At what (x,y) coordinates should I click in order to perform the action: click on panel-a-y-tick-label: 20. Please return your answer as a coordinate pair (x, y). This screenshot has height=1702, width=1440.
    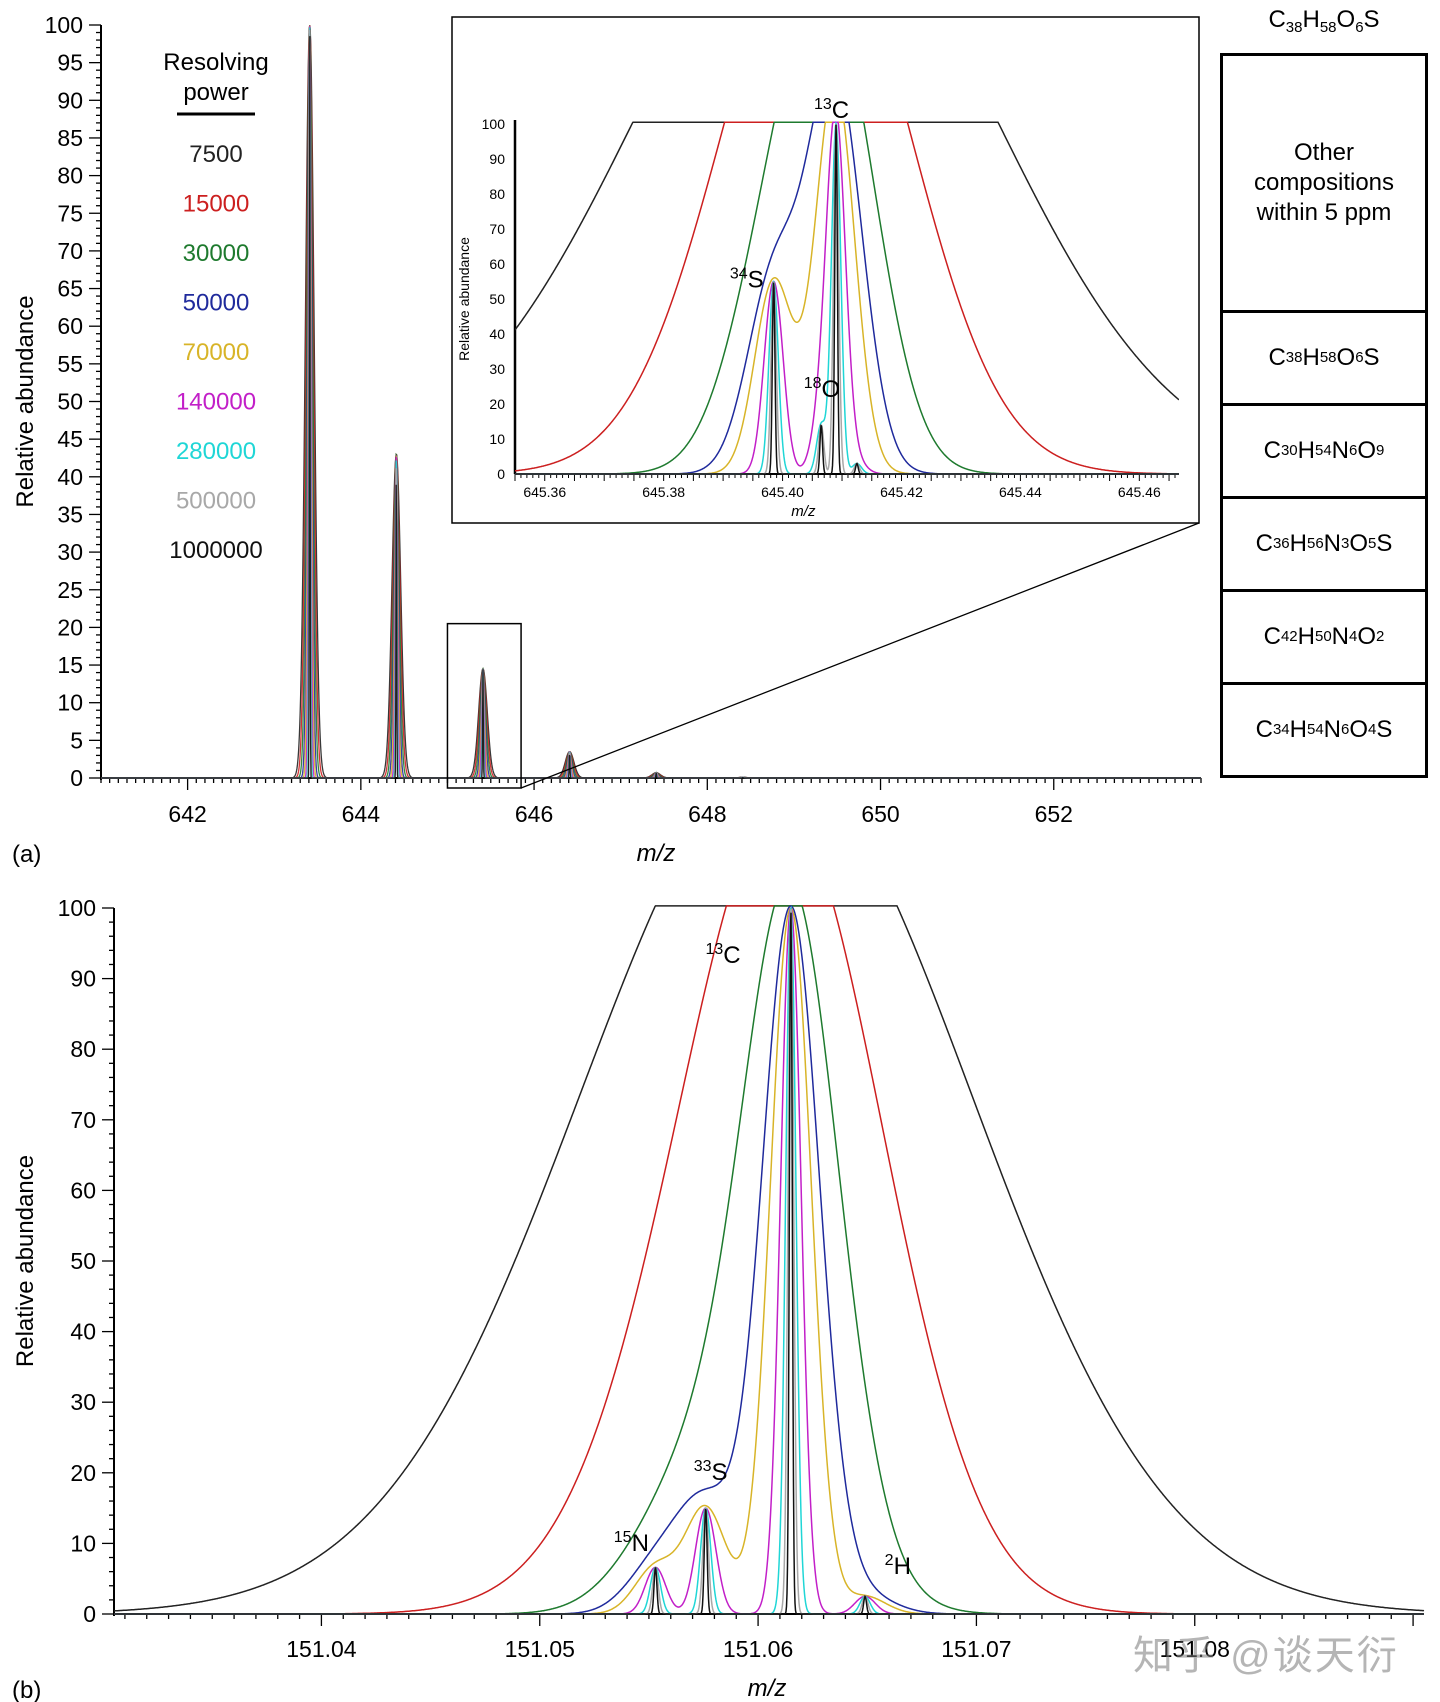
    Looking at the image, I should click on (70, 627).